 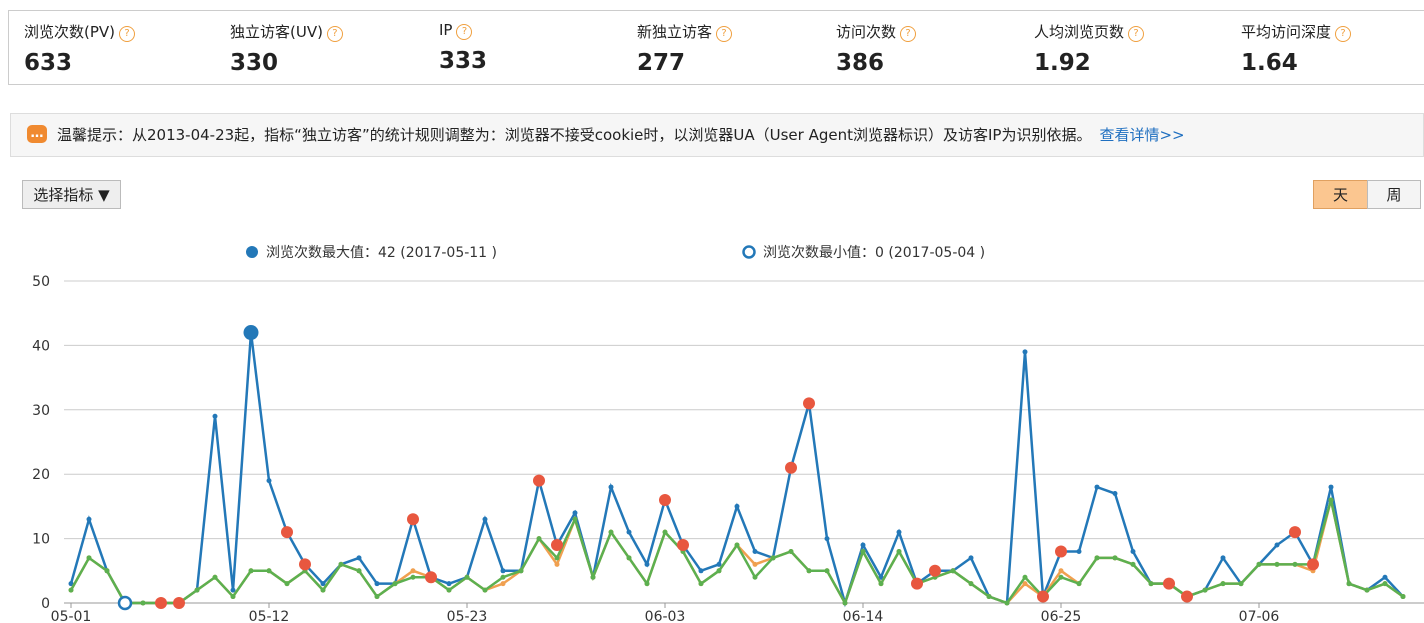 I want to click on stat-label-text: 浏览次数(PV), so click(x=70, y=32).